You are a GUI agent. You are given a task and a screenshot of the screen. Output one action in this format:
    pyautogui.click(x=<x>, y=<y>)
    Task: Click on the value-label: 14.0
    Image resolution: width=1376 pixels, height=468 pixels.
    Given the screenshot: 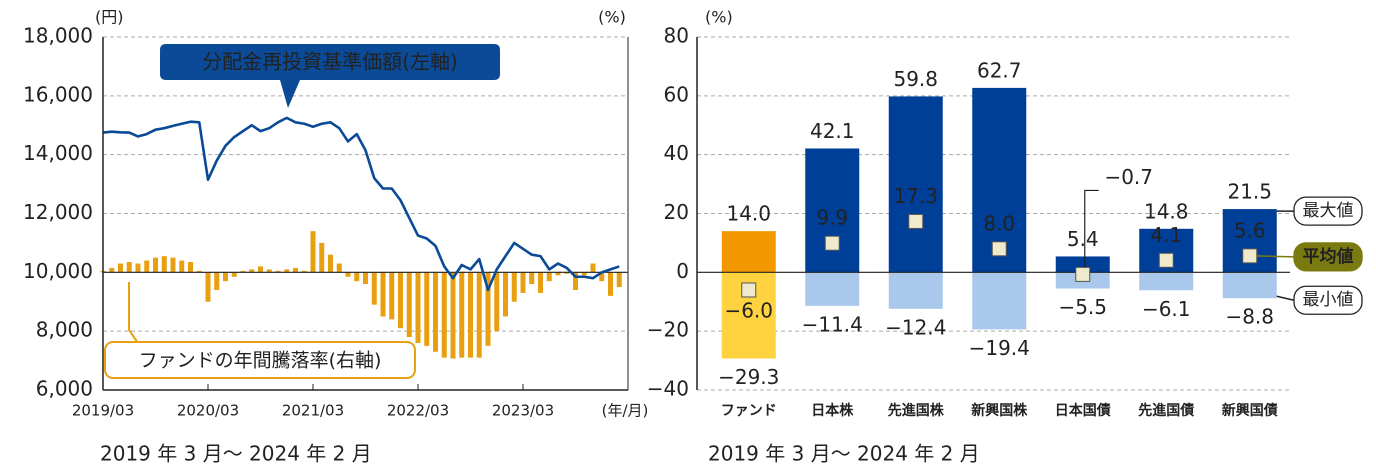 What is the action you would take?
    pyautogui.click(x=748, y=214)
    